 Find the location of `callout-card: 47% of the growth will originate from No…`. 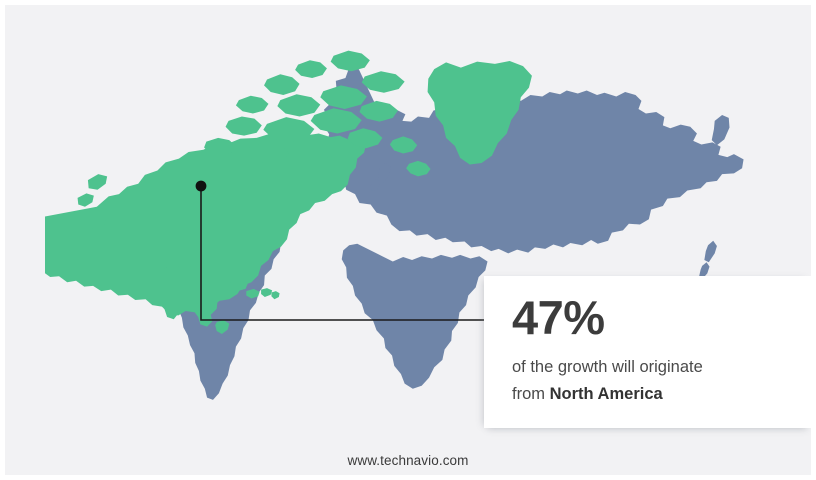

callout-card: 47% of the growth will originate from No… is located at coordinates (647, 352).